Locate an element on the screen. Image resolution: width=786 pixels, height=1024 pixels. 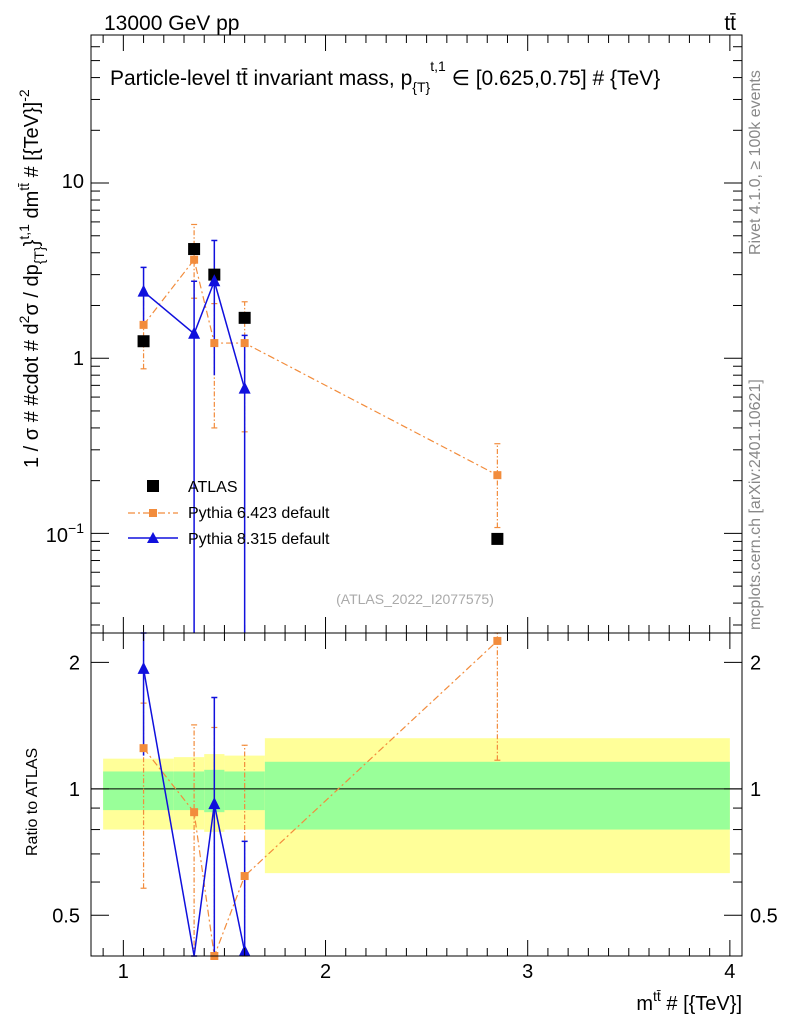
ratio-pythia8-line is located at coordinates (194, 812).